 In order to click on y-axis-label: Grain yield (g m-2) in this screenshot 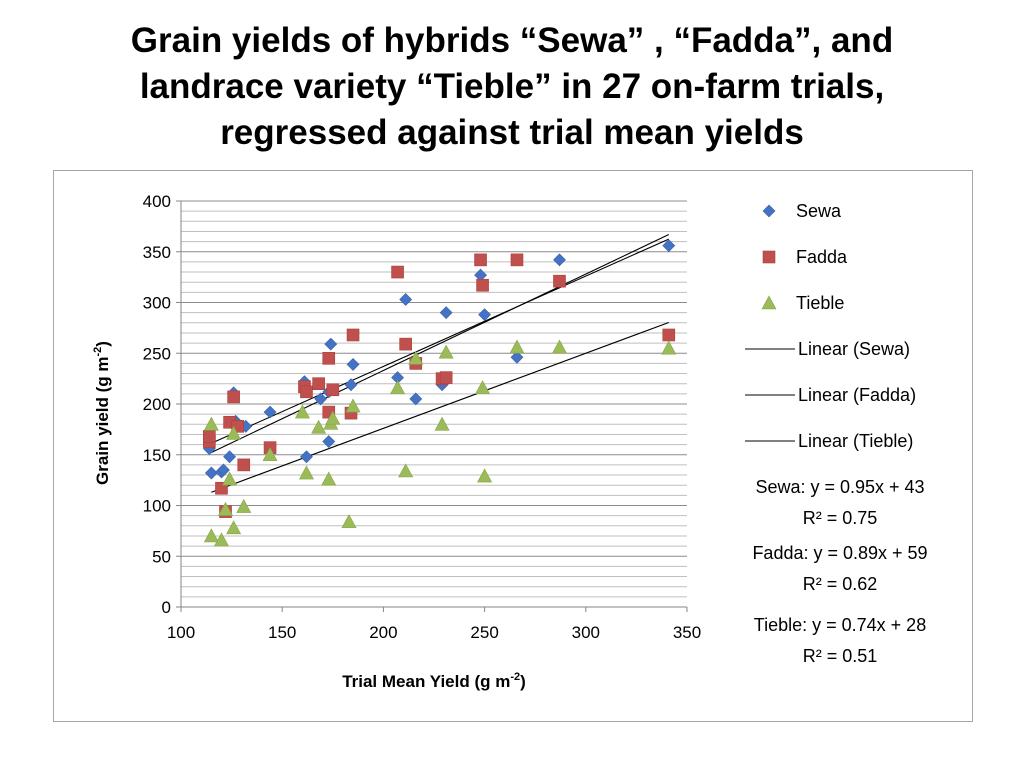, I will do `click(102, 413)`.